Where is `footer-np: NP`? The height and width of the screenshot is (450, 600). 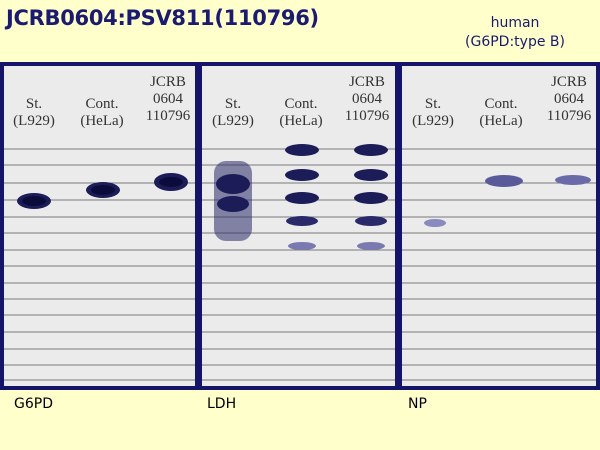
footer-np: NP is located at coordinates (417, 404).